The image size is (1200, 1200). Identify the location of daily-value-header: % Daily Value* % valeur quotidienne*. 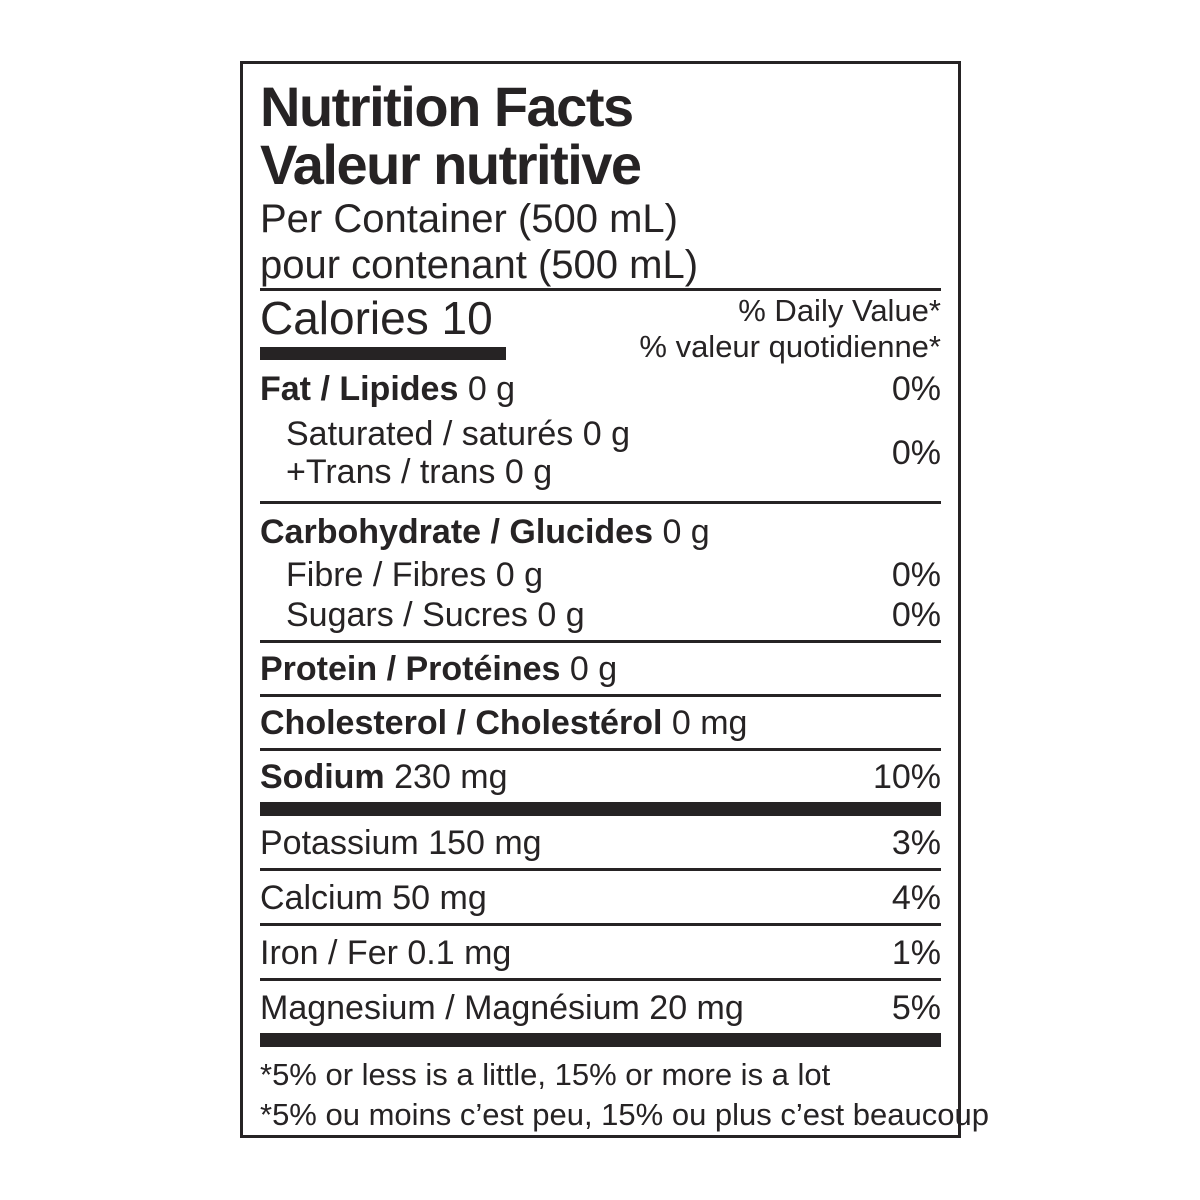
(790, 328).